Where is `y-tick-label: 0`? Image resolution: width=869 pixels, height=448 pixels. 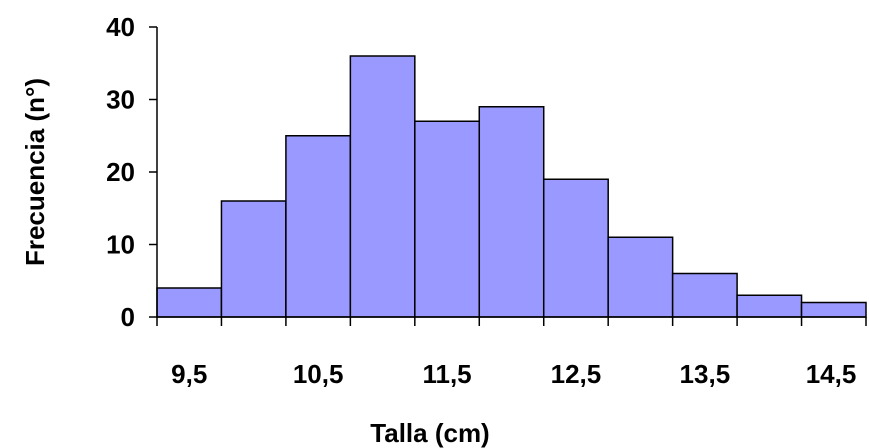 y-tick-label: 0 is located at coordinates (128, 317).